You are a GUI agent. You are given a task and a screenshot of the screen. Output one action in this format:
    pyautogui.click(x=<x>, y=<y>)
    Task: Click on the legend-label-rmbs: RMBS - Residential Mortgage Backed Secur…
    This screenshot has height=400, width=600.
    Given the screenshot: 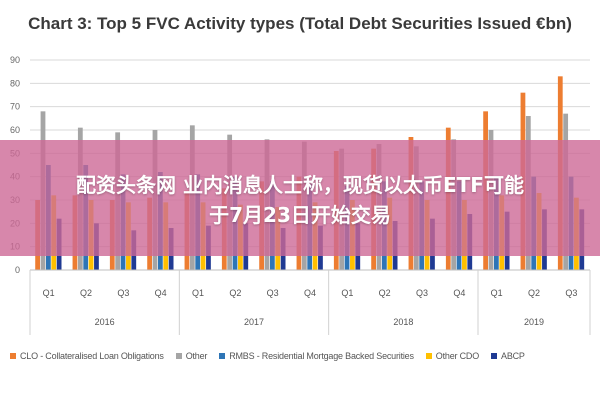 What is the action you would take?
    pyautogui.click(x=321, y=356)
    